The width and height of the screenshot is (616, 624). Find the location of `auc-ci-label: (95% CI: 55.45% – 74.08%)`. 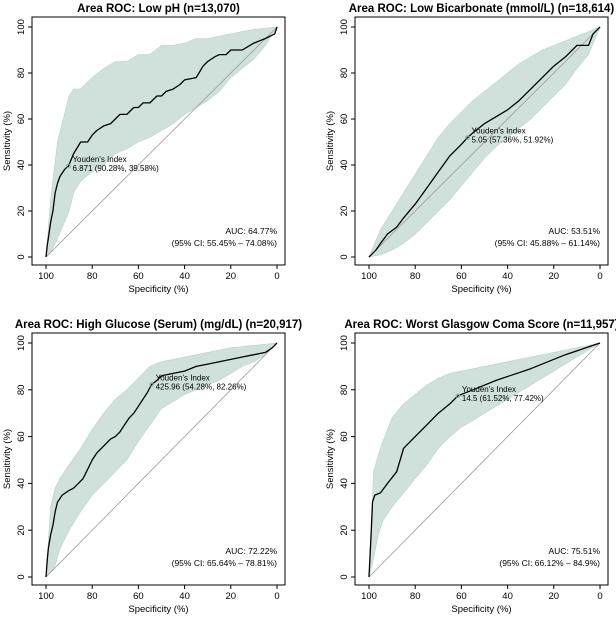

auc-ci-label: (95% CI: 55.45% – 74.08%) is located at coordinates (225, 243).